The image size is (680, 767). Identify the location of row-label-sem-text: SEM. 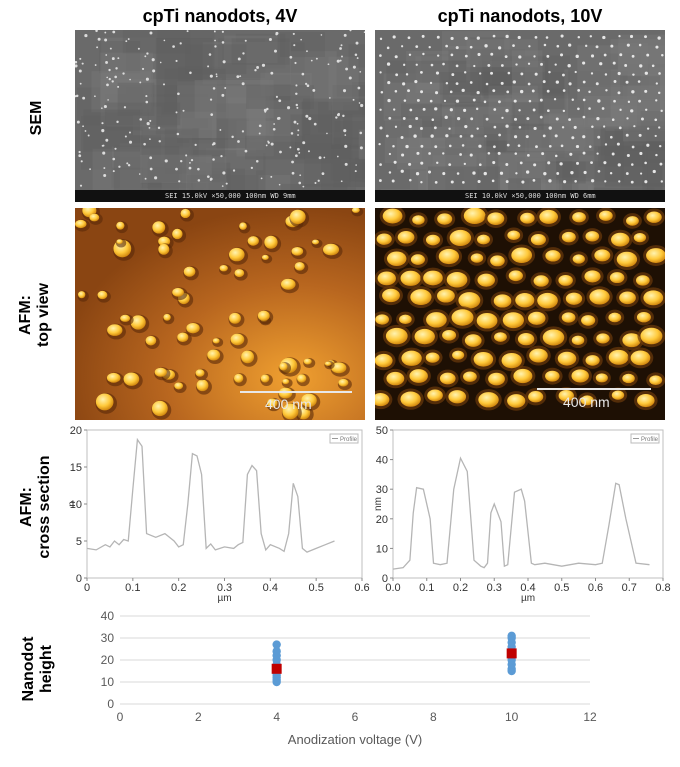
(36, 118).